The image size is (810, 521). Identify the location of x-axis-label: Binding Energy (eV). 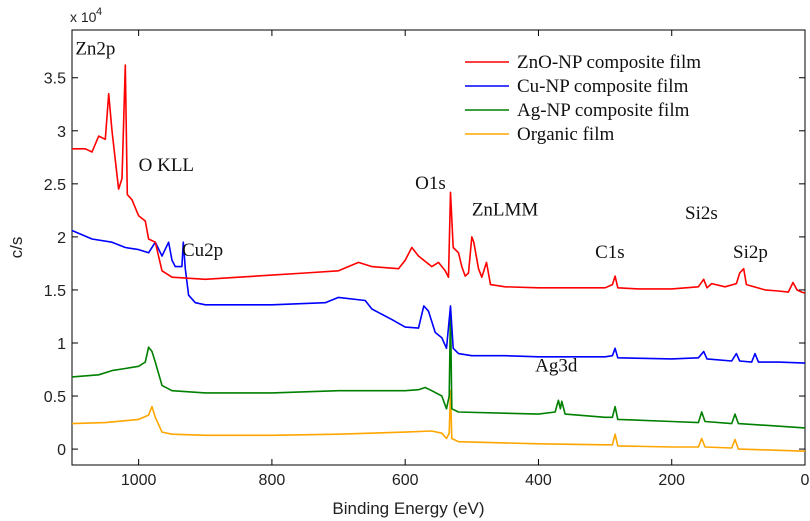
(408, 508).